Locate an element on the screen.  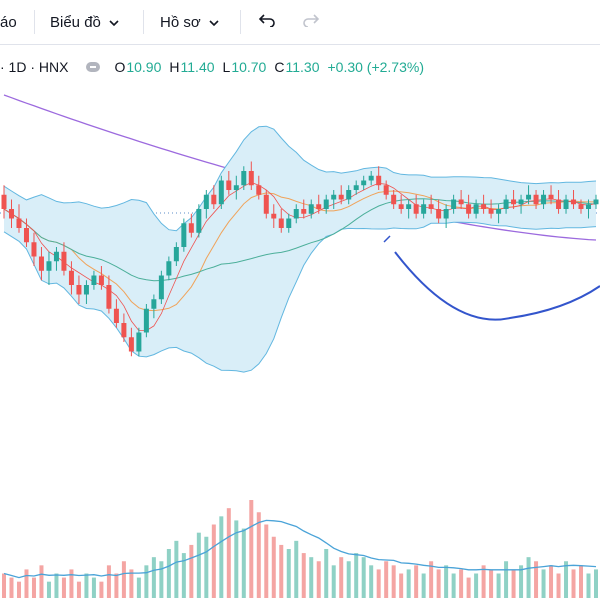
redo-button is located at coordinates (311, 22).